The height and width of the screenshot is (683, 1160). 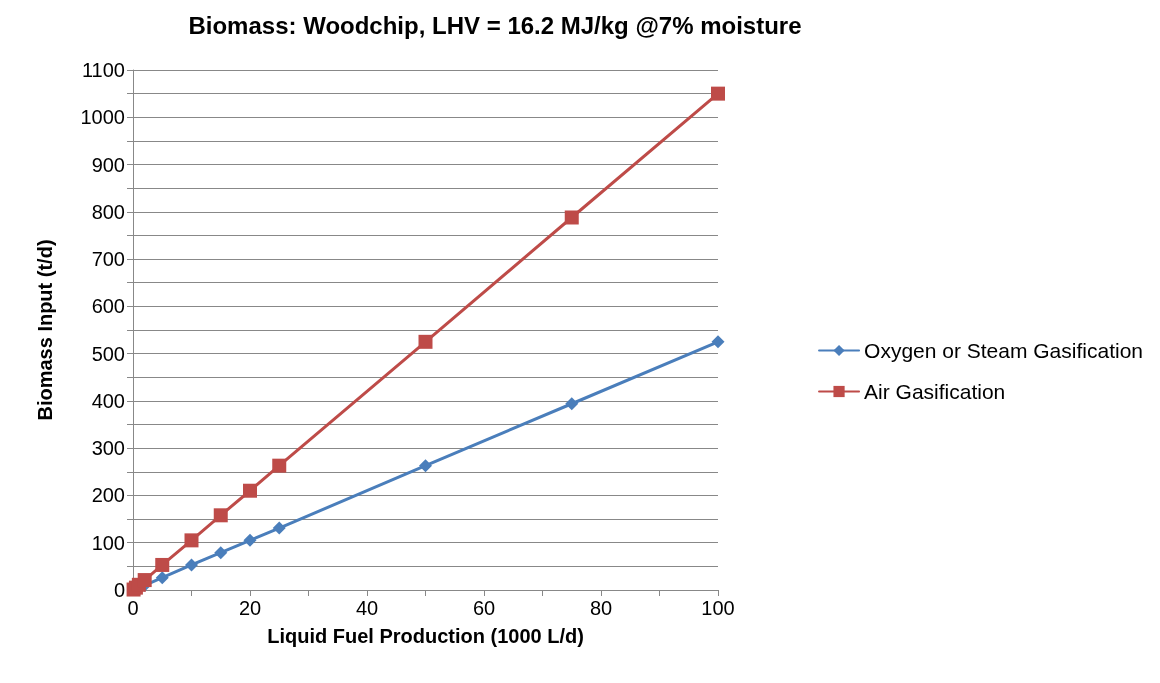 I want to click on y-tick-label: 100, so click(x=108, y=542).